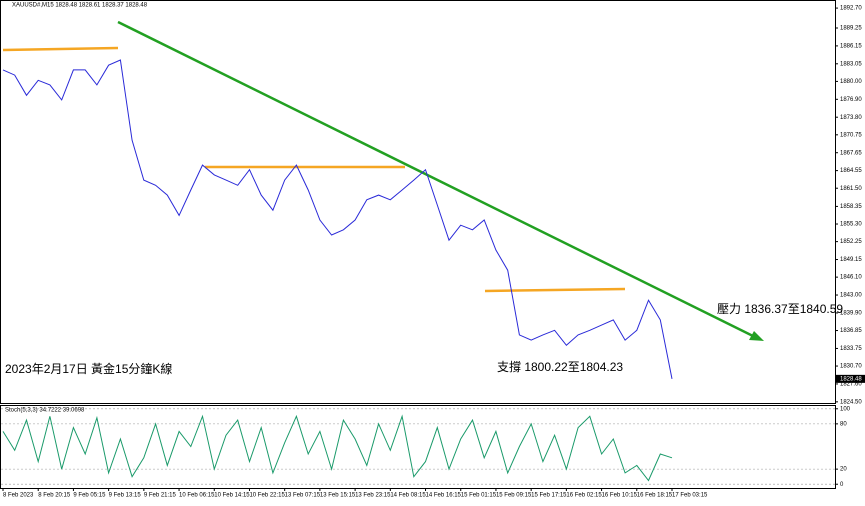 The height and width of the screenshot is (506, 865). What do you see at coordinates (851, 207) in the screenshot?
I see `y-tick-label: 1858.35` at bounding box center [851, 207].